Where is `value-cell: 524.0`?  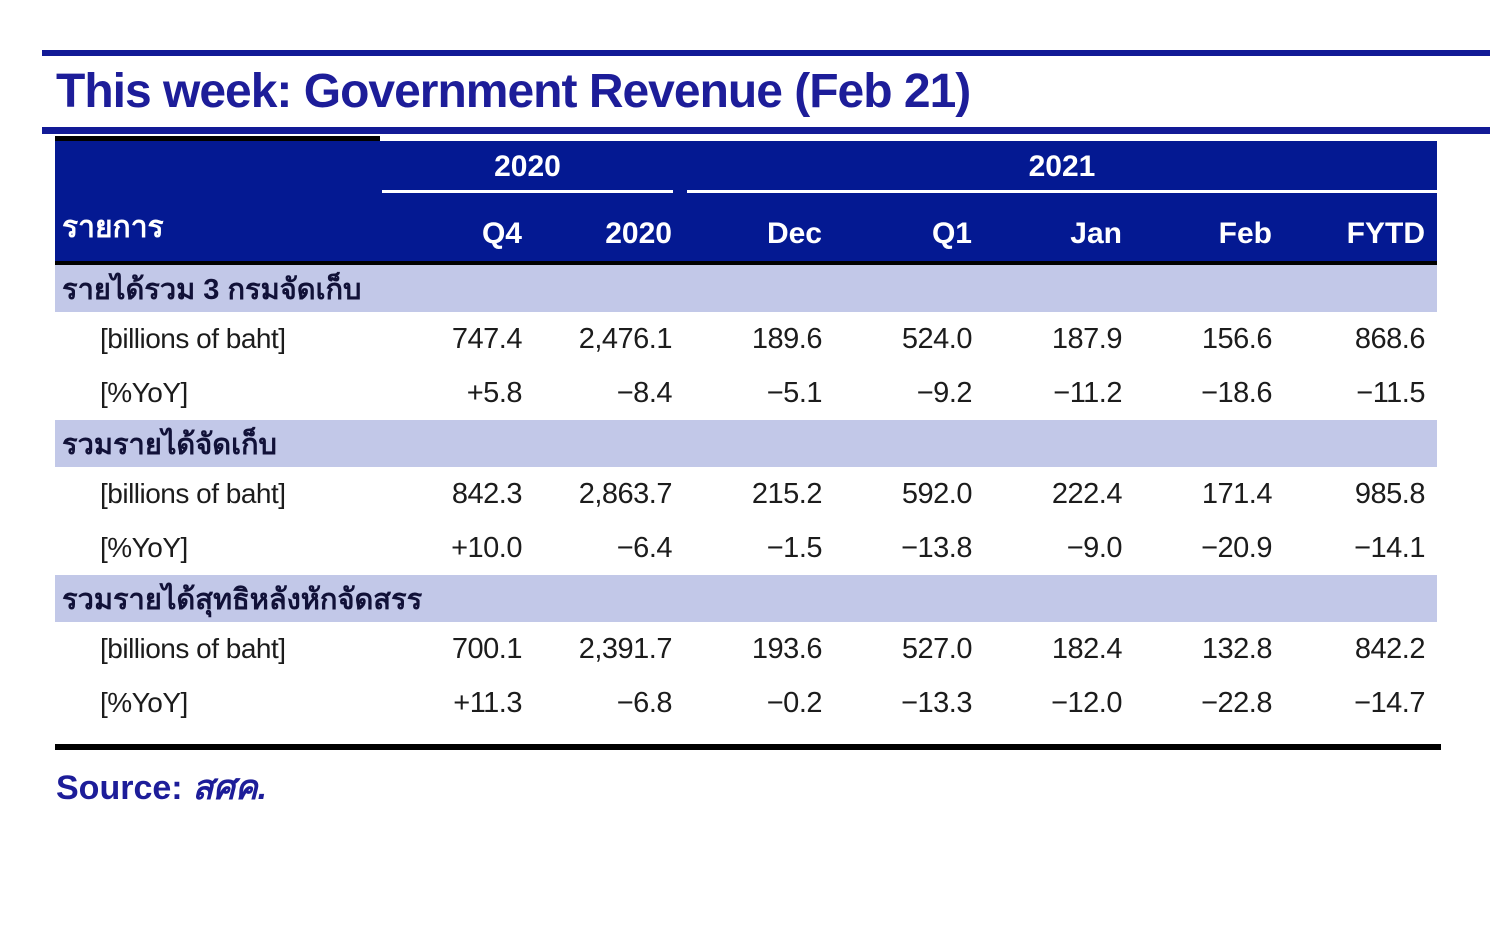
value-cell: 524.0 is located at coordinates (937, 338).